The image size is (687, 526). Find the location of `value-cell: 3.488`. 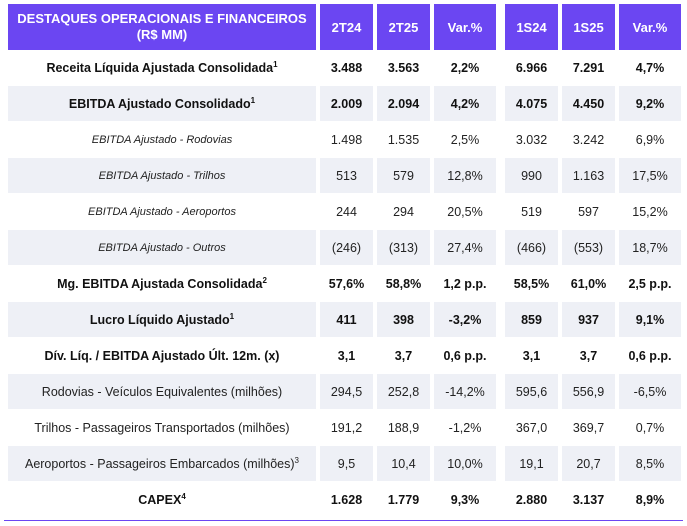

value-cell: 3.488 is located at coordinates (346, 68).